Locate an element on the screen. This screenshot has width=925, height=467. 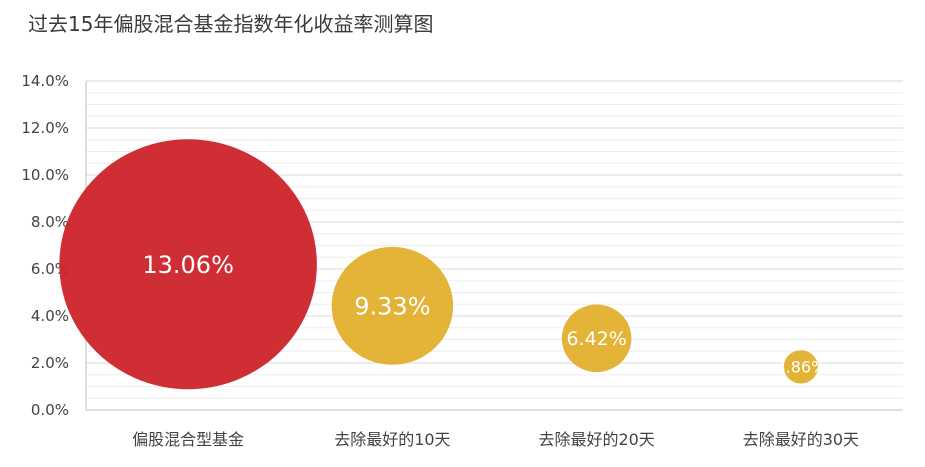
category-label: 偏股混合型基金 is located at coordinates (188, 439).